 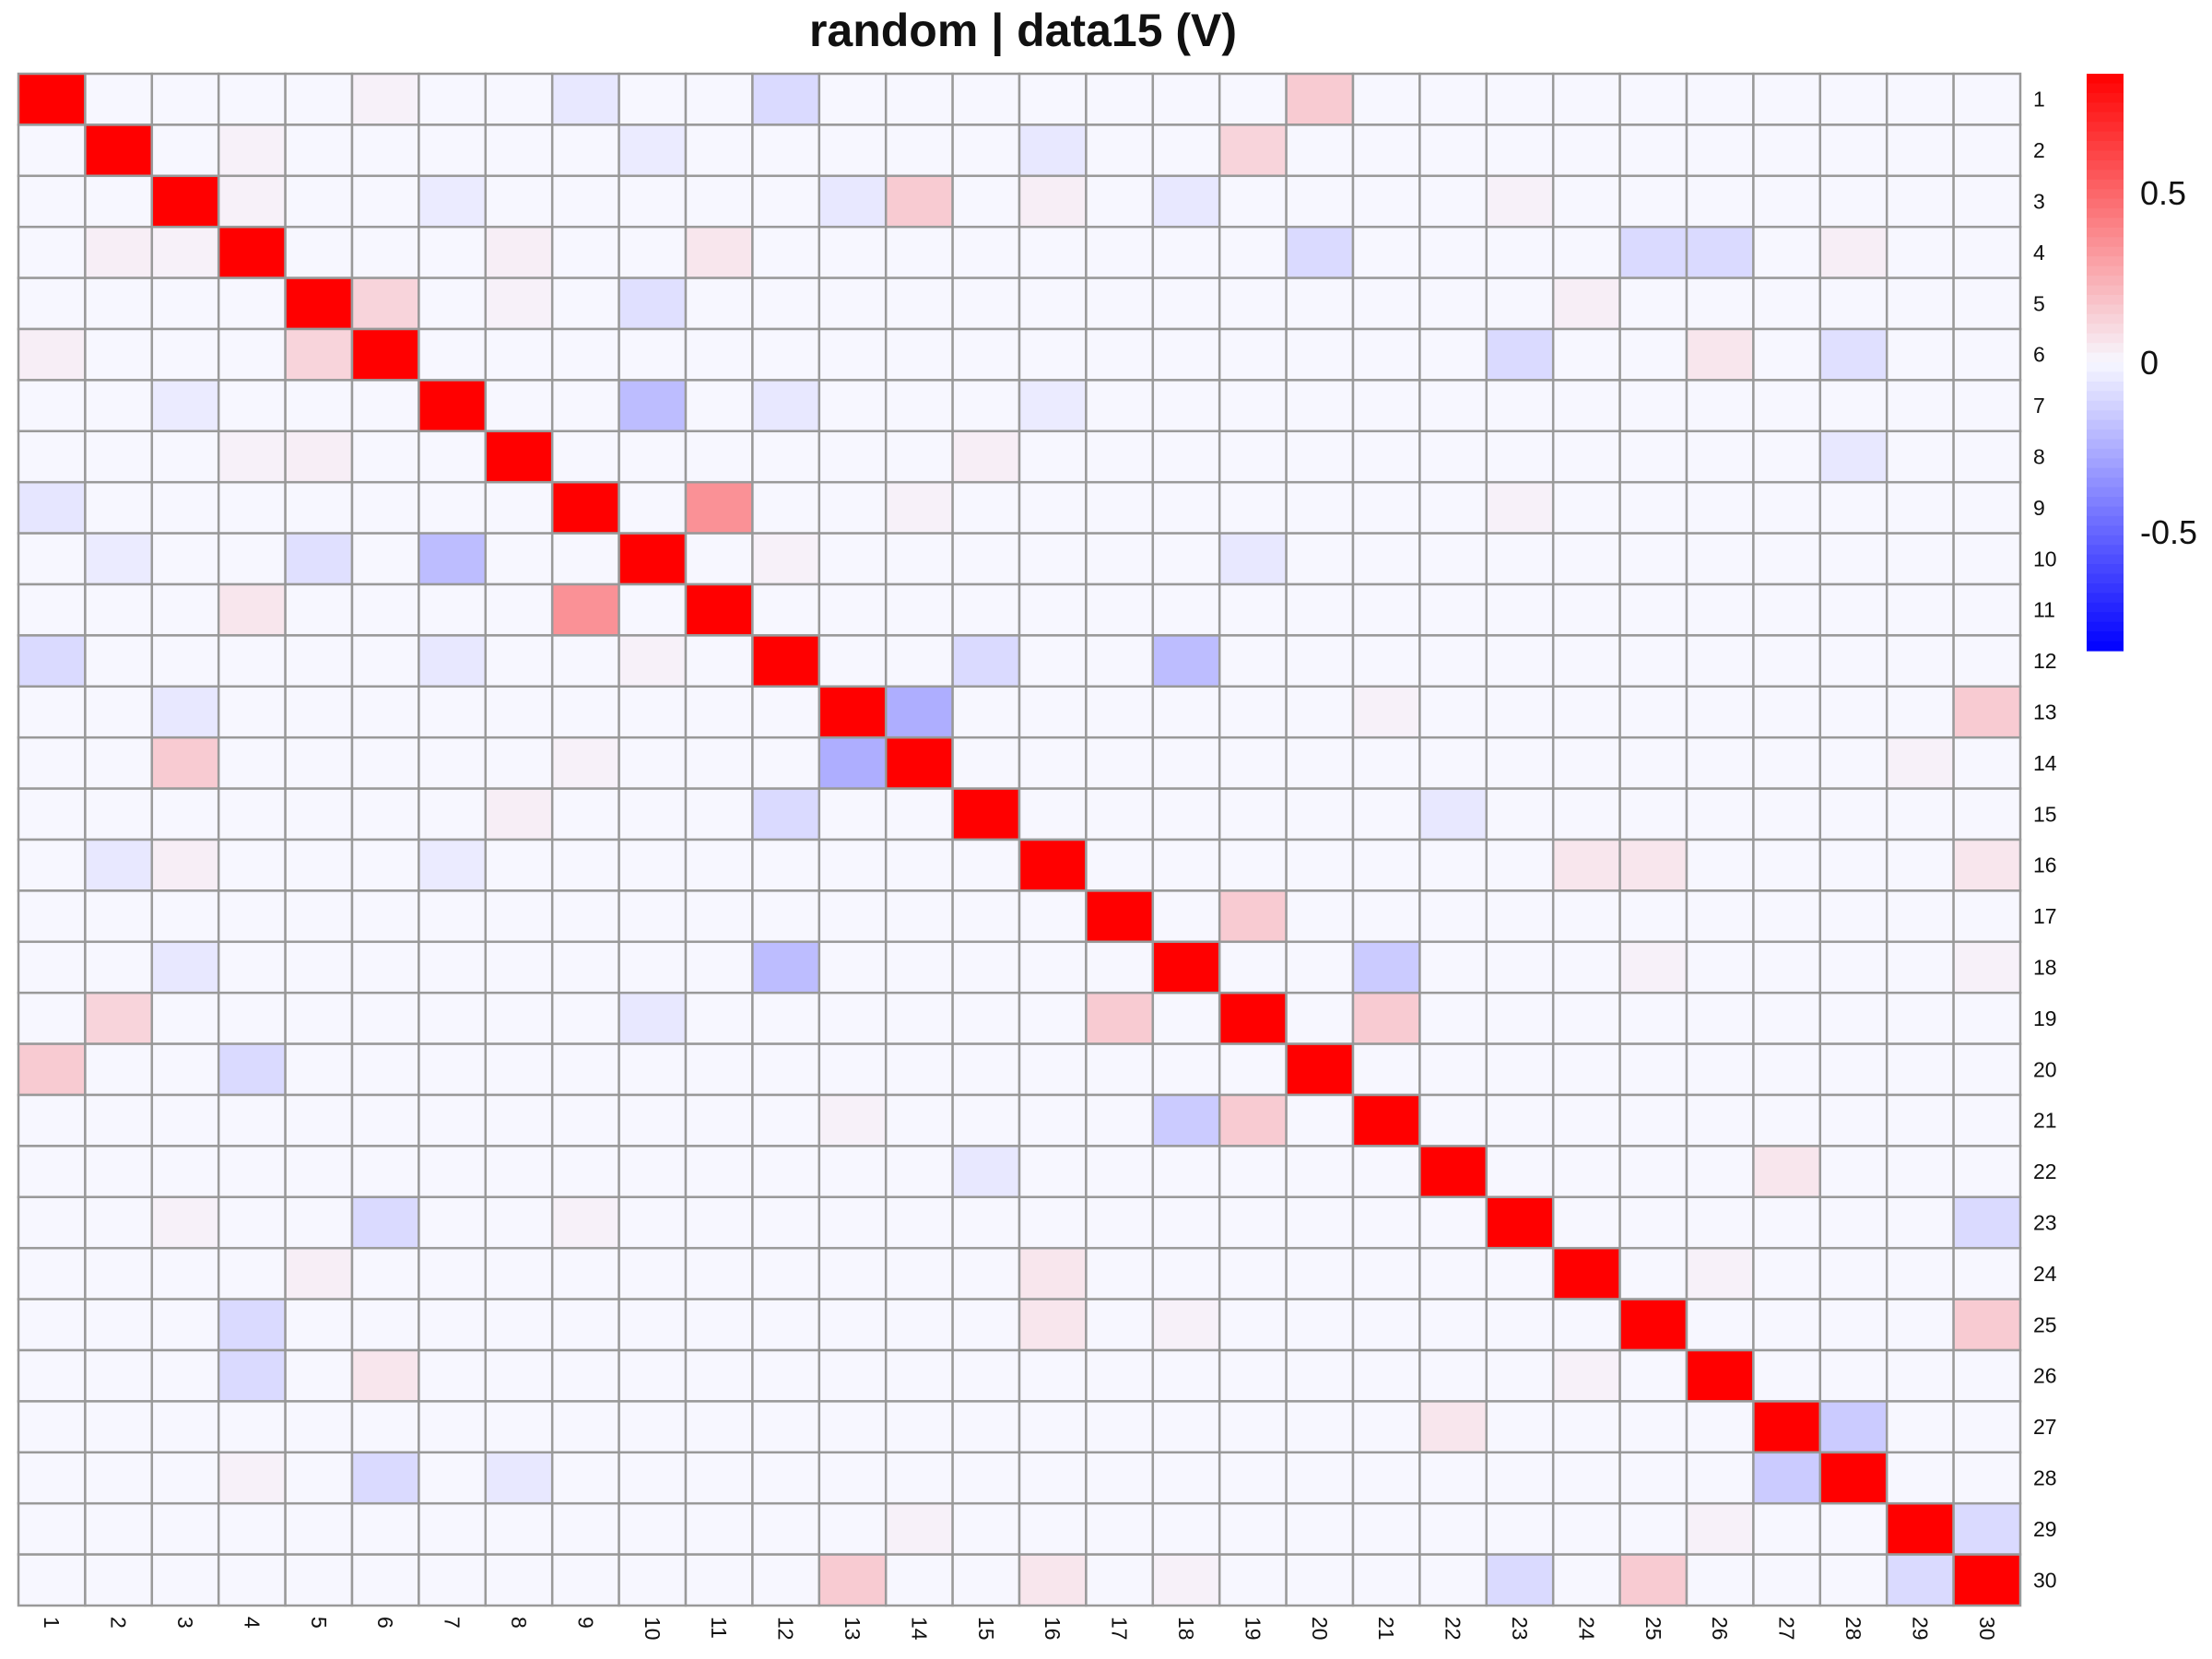 What do you see at coordinates (2142, 363) in the screenshot?
I see `colorbar: 0.5 0 -0.5` at bounding box center [2142, 363].